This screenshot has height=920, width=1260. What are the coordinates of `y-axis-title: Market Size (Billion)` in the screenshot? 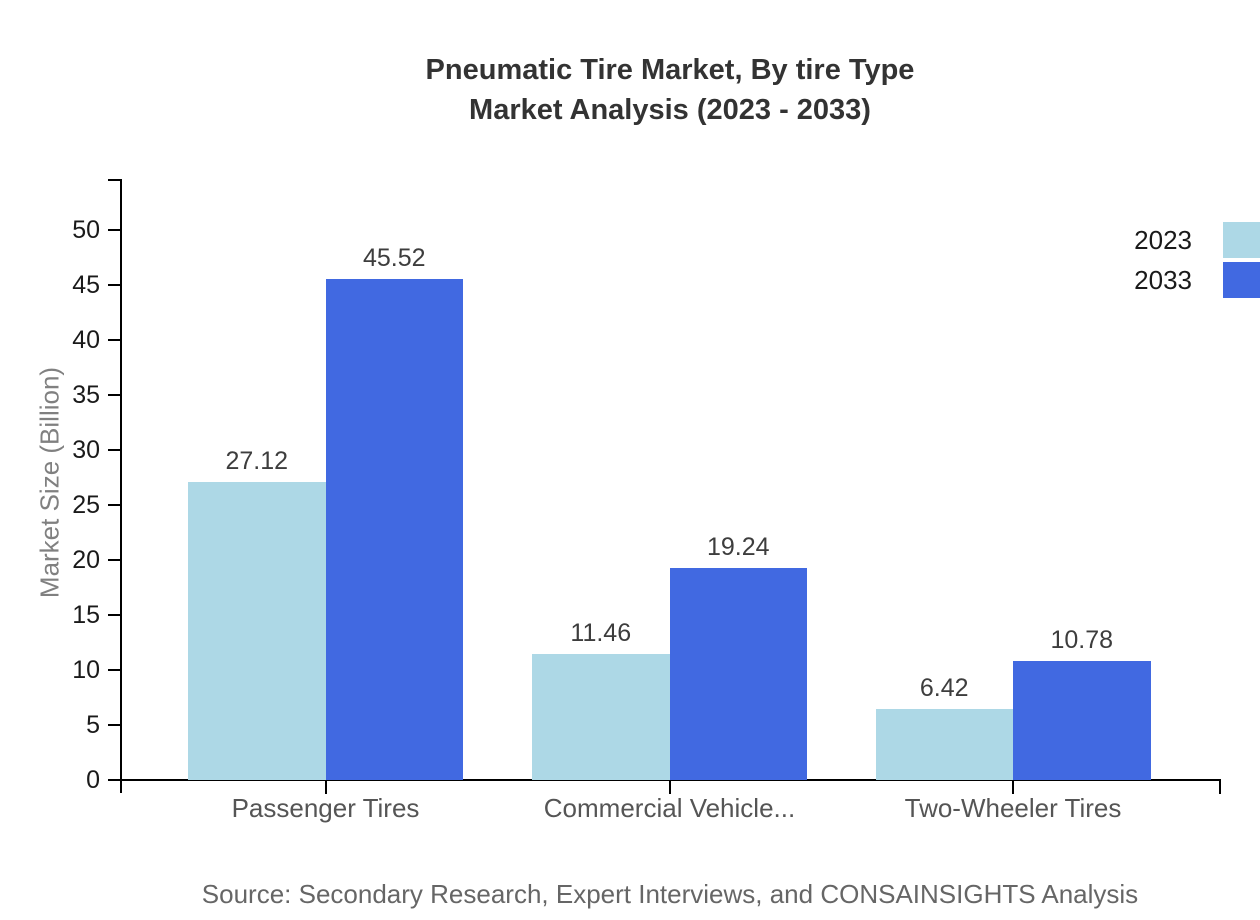 It's located at (49, 482).